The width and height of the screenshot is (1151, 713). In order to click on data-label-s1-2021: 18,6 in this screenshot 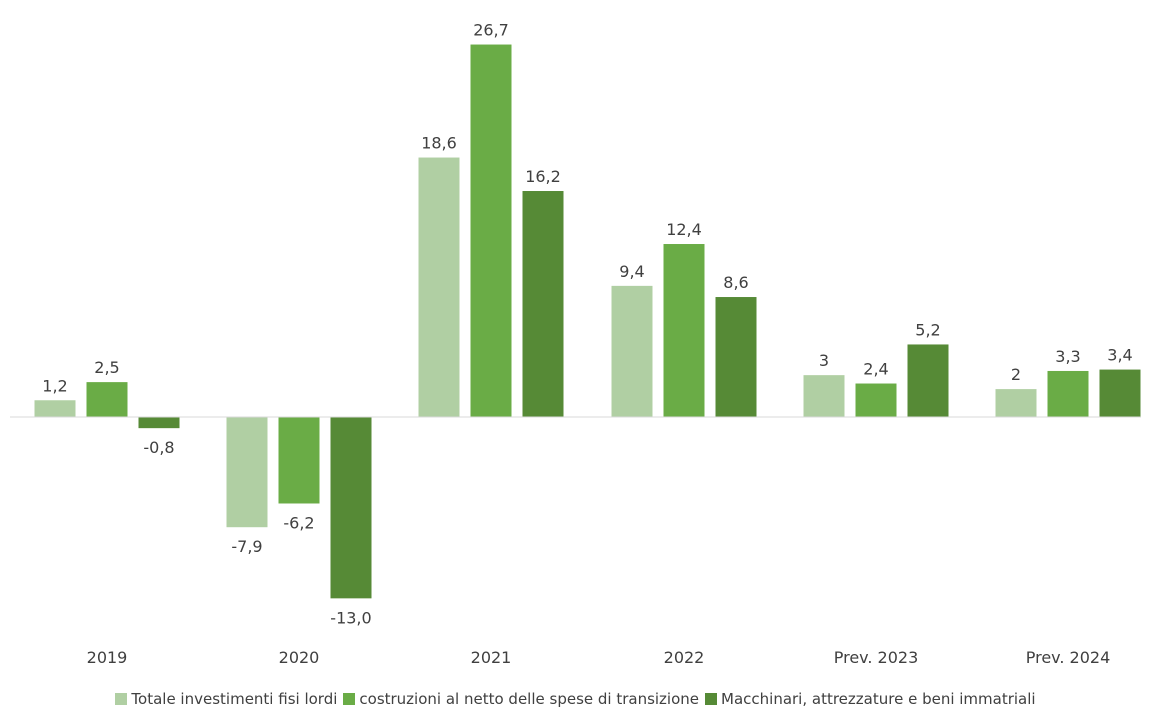, I will do `click(439, 143)`.